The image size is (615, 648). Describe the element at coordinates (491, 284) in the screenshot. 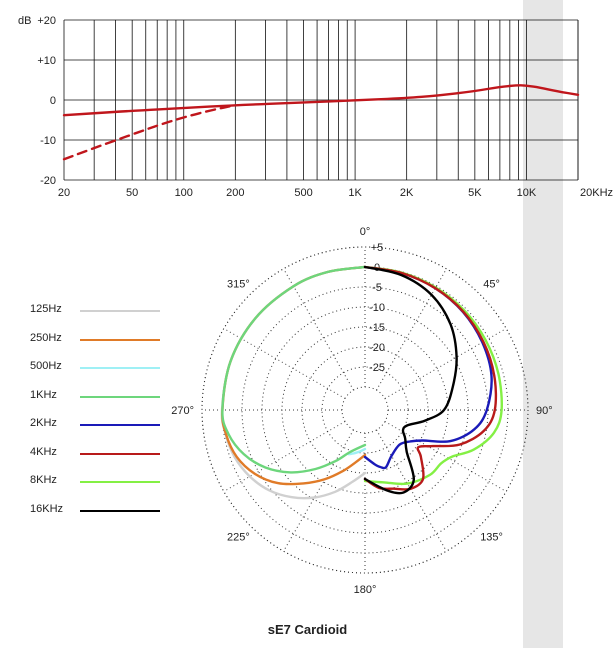

I see `polar-angle-label: 45°` at that location.